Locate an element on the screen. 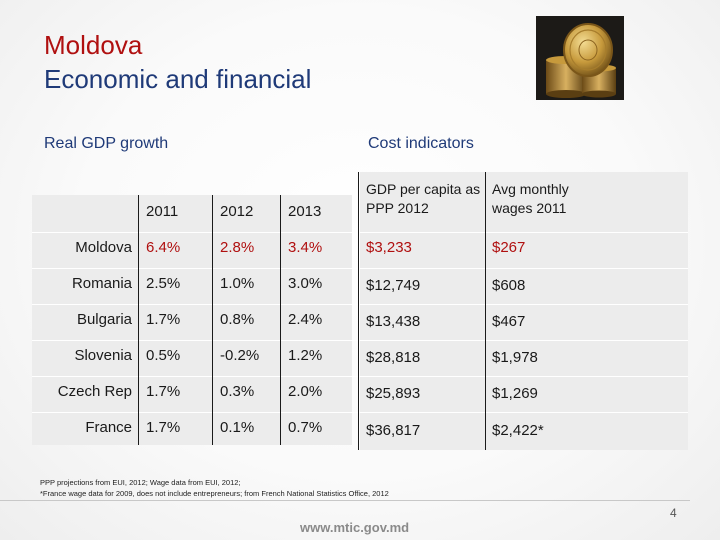  growth-2013: 2.4% is located at coordinates (305, 319).